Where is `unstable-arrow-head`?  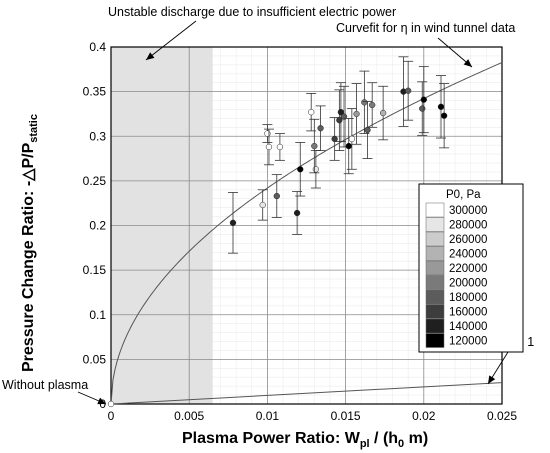
unstable-arrow-head is located at coordinates (150, 56).